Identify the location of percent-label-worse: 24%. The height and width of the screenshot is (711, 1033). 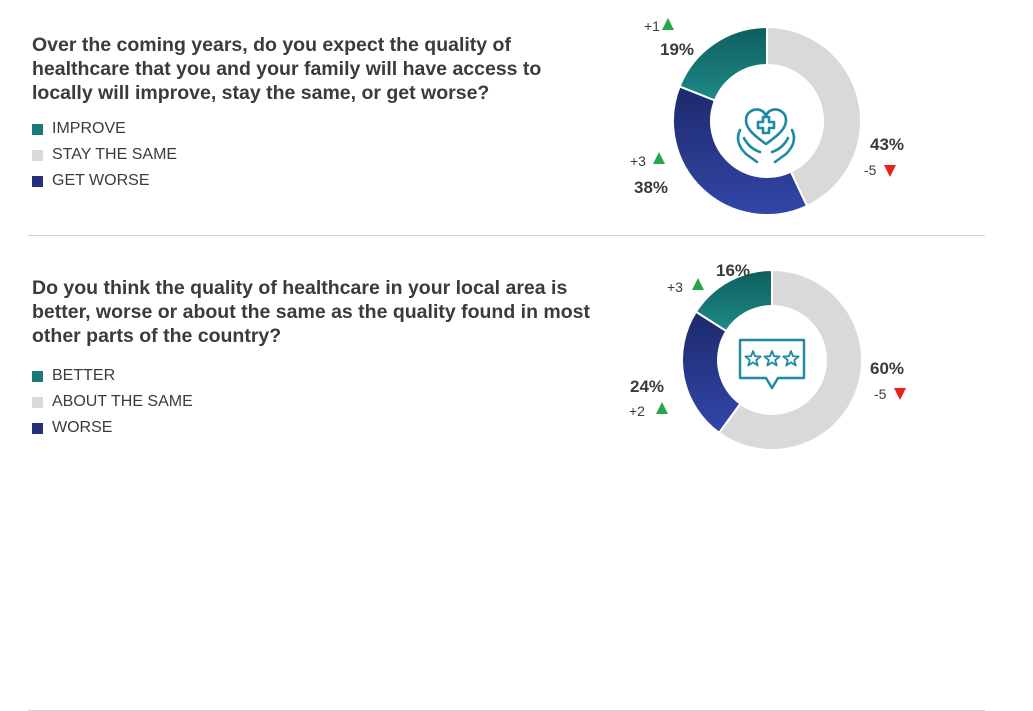
(647, 386).